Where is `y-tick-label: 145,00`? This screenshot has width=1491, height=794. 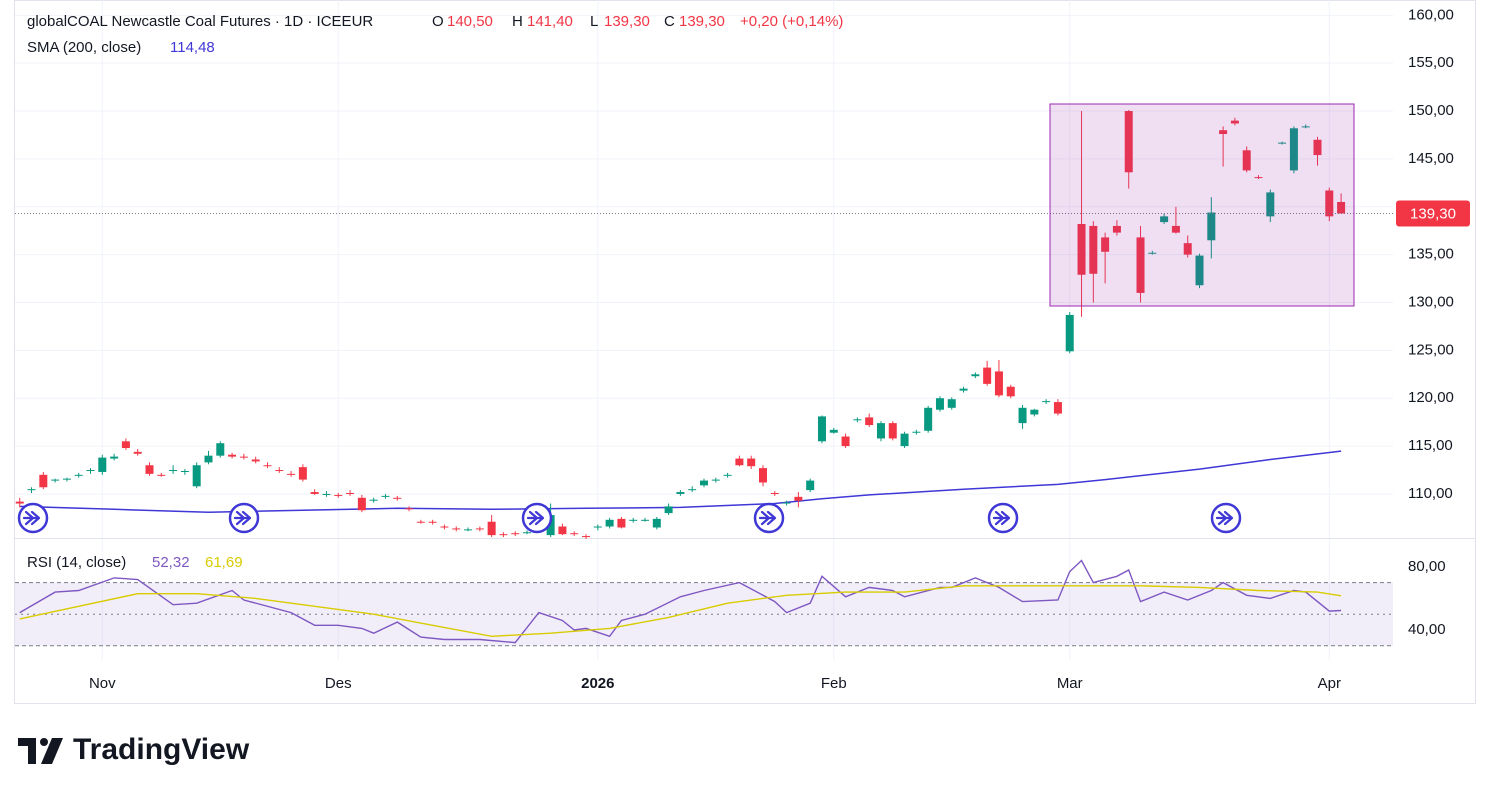 y-tick-label: 145,00 is located at coordinates (1431, 158).